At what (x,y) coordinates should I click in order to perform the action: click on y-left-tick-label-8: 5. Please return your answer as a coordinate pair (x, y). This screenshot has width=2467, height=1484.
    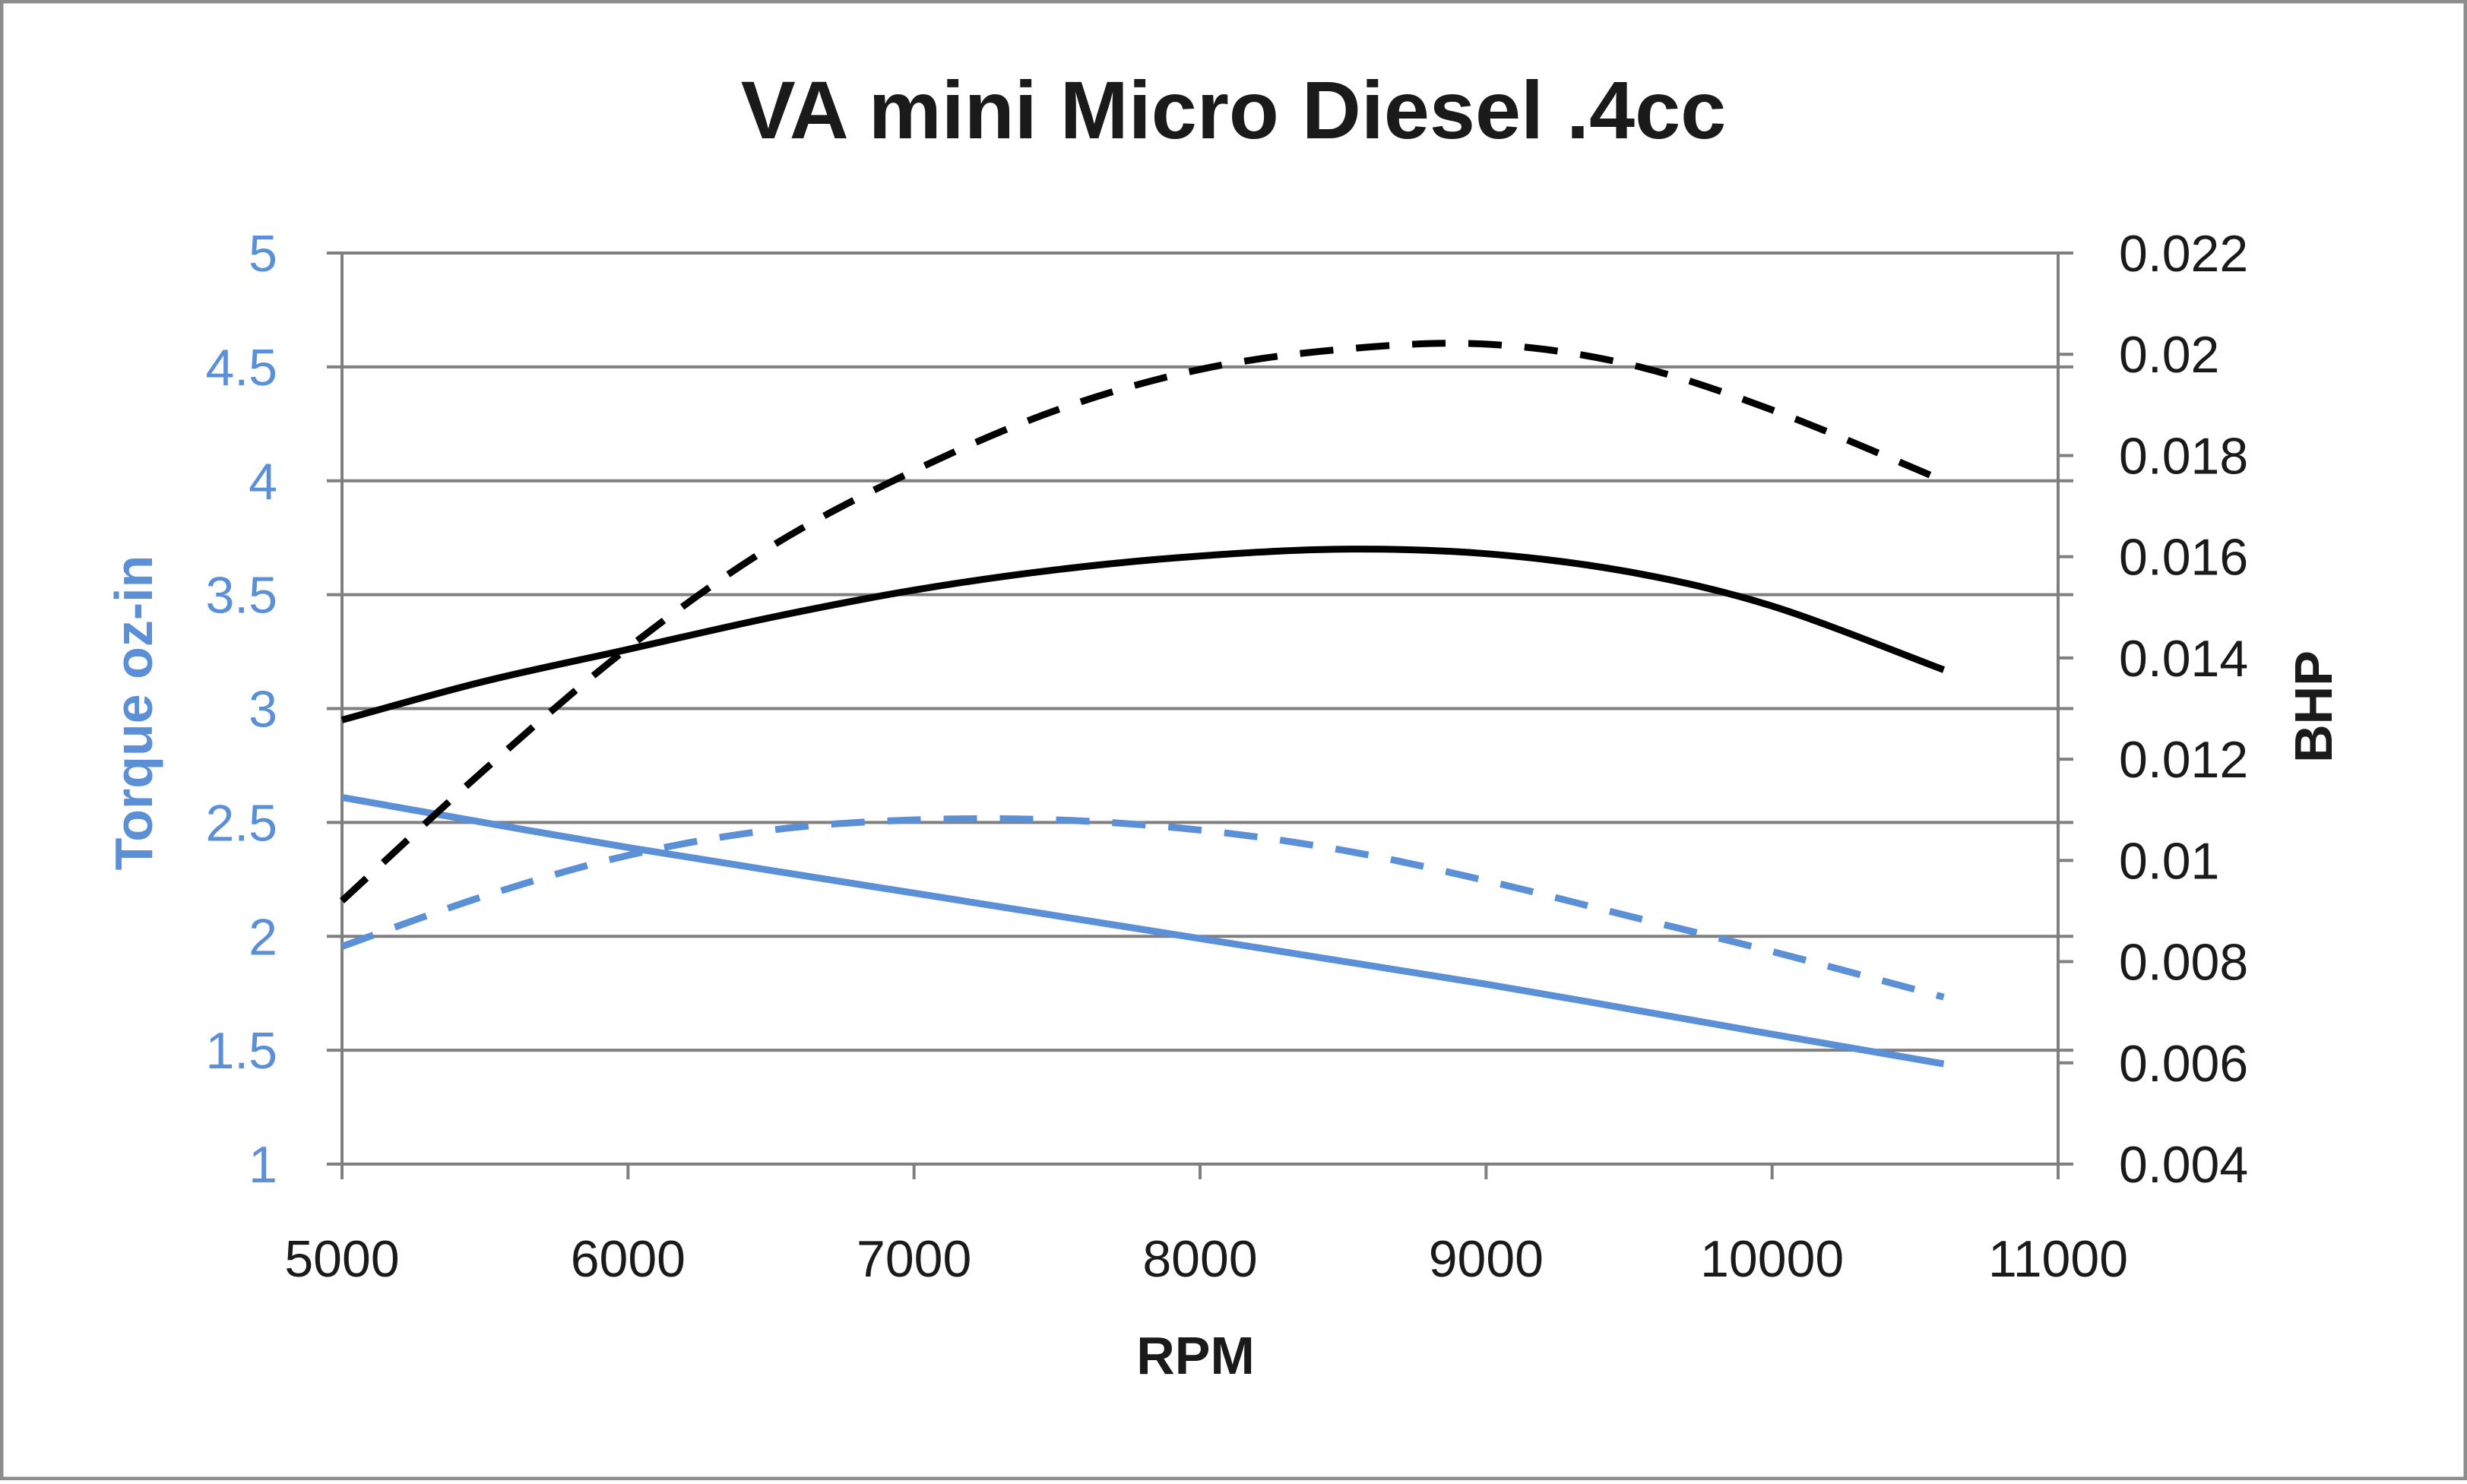
    Looking at the image, I should click on (263, 254).